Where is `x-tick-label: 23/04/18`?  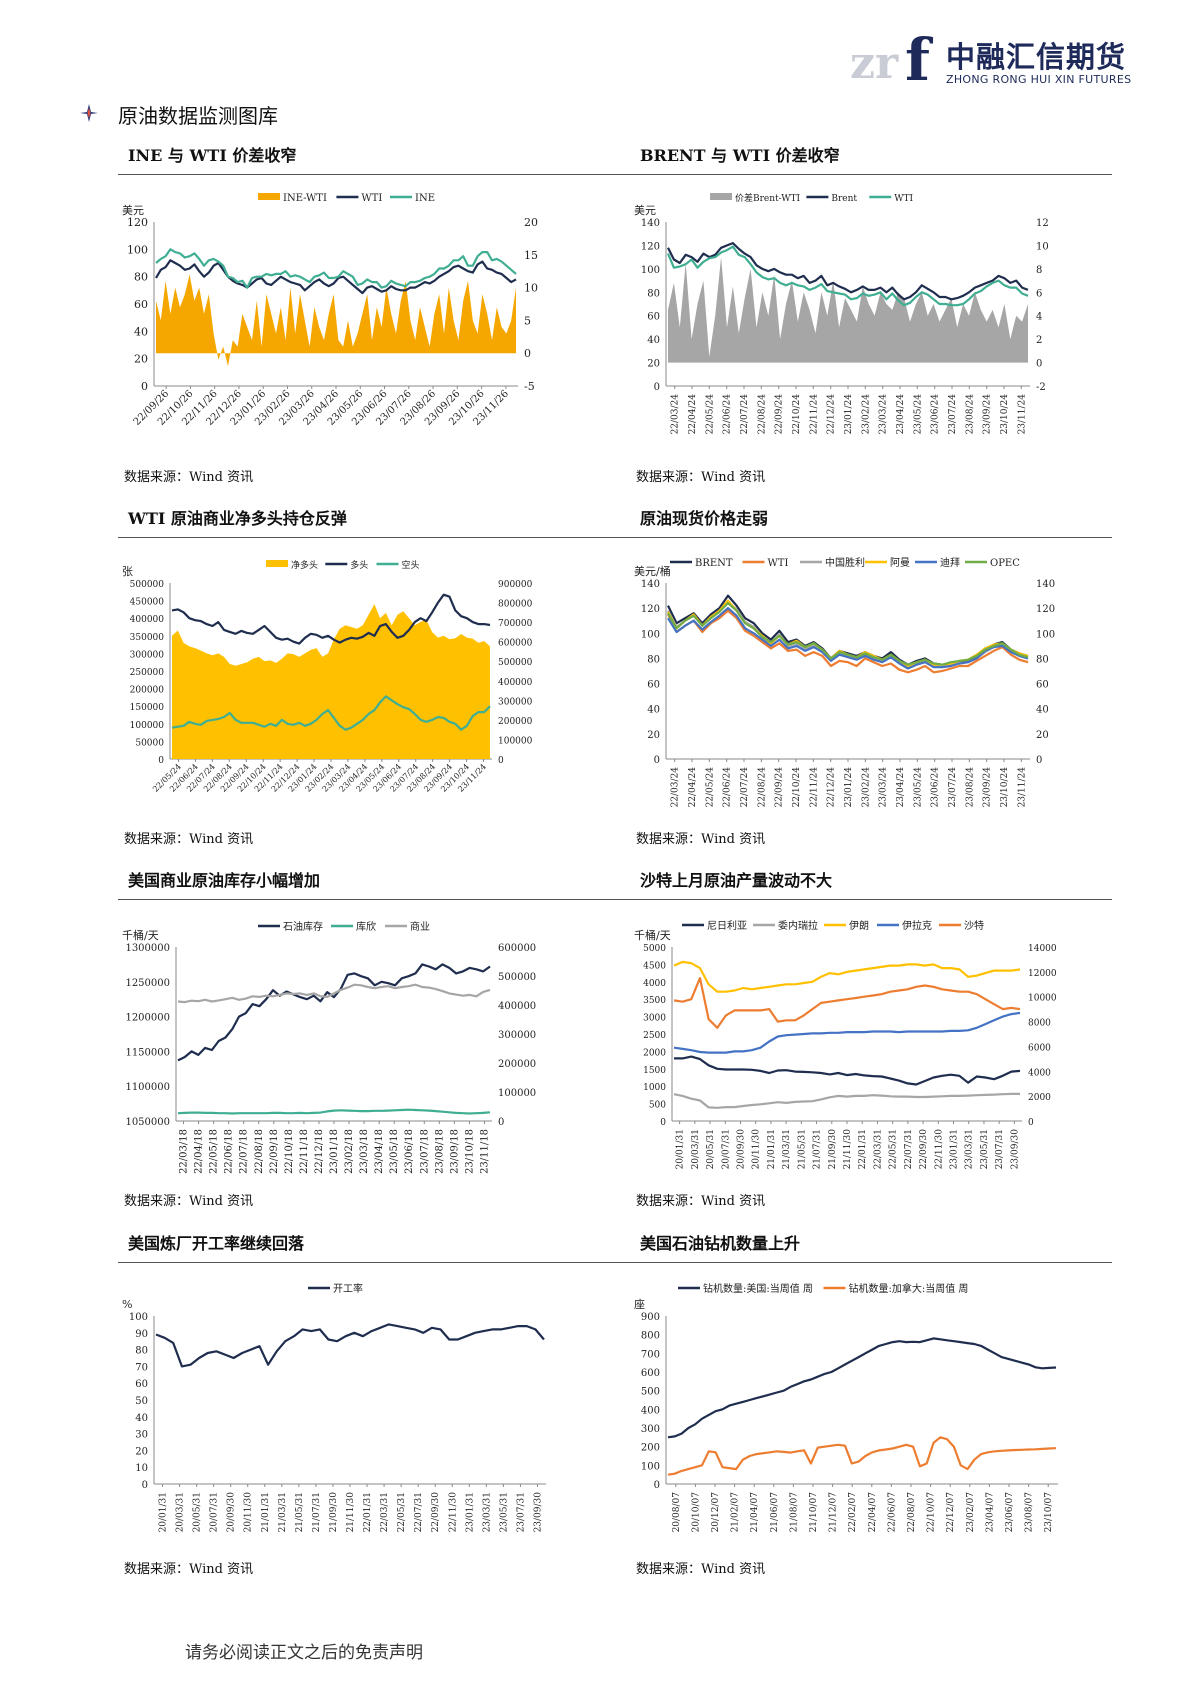 x-tick-label: 23/04/18 is located at coordinates (379, 1151).